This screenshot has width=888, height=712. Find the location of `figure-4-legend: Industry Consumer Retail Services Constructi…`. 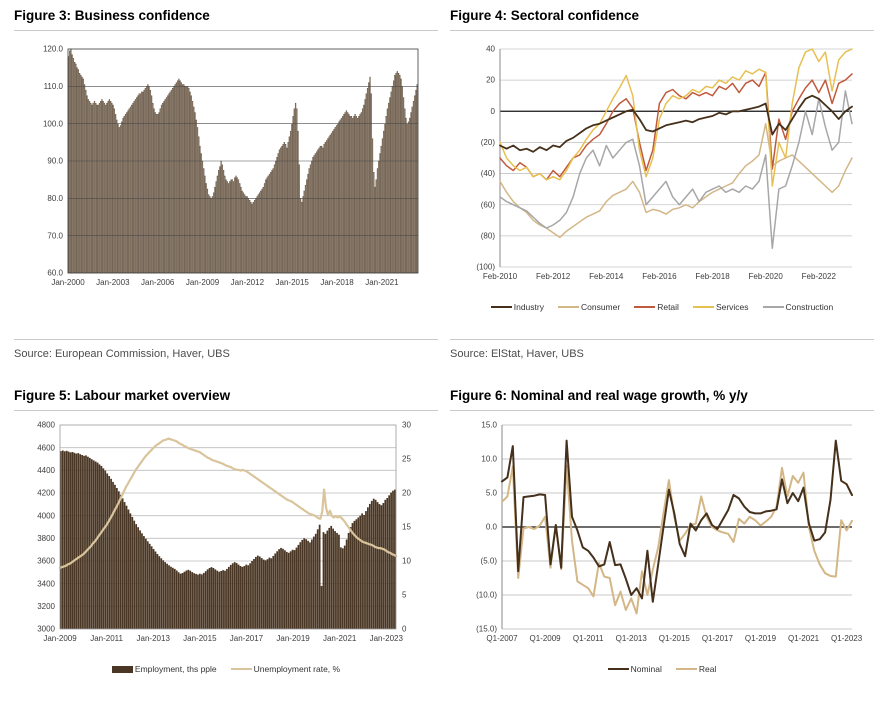

figure-4-legend: Industry Consumer Retail Services Constructi… is located at coordinates (662, 307).